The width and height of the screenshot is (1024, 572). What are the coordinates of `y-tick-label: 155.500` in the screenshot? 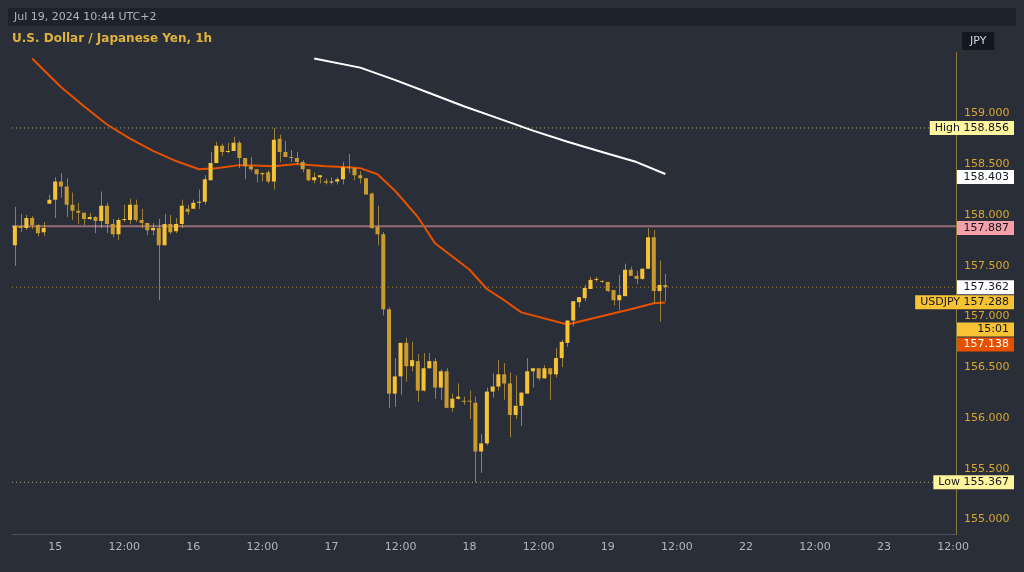 It's located at (987, 468).